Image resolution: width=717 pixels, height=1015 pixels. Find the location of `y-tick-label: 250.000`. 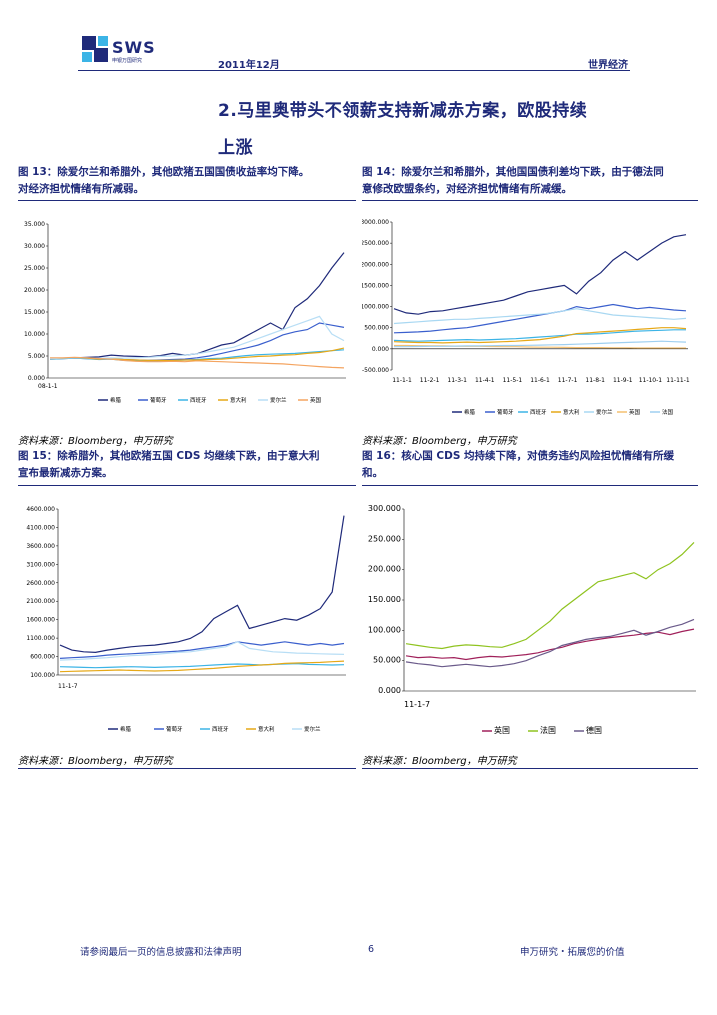

y-tick-label: 250.000 is located at coordinates (384, 538).